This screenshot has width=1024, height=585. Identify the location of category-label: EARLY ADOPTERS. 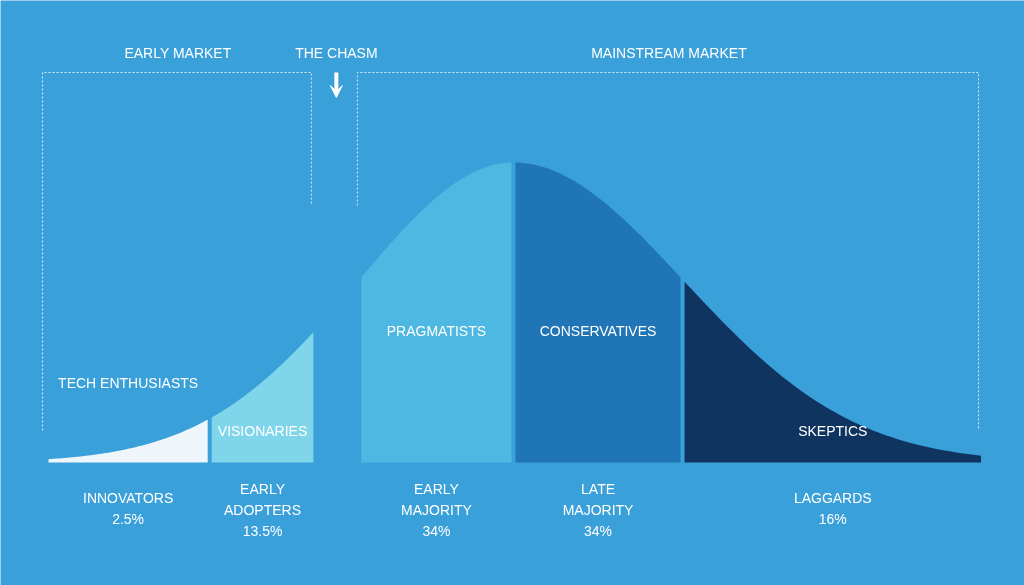
(263, 499).